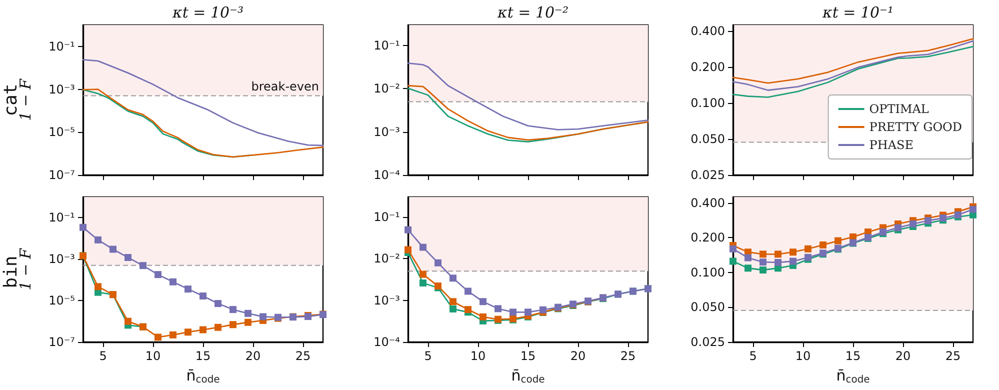  I want to click on chart-title: κt = 10⁻³, so click(208, 13).